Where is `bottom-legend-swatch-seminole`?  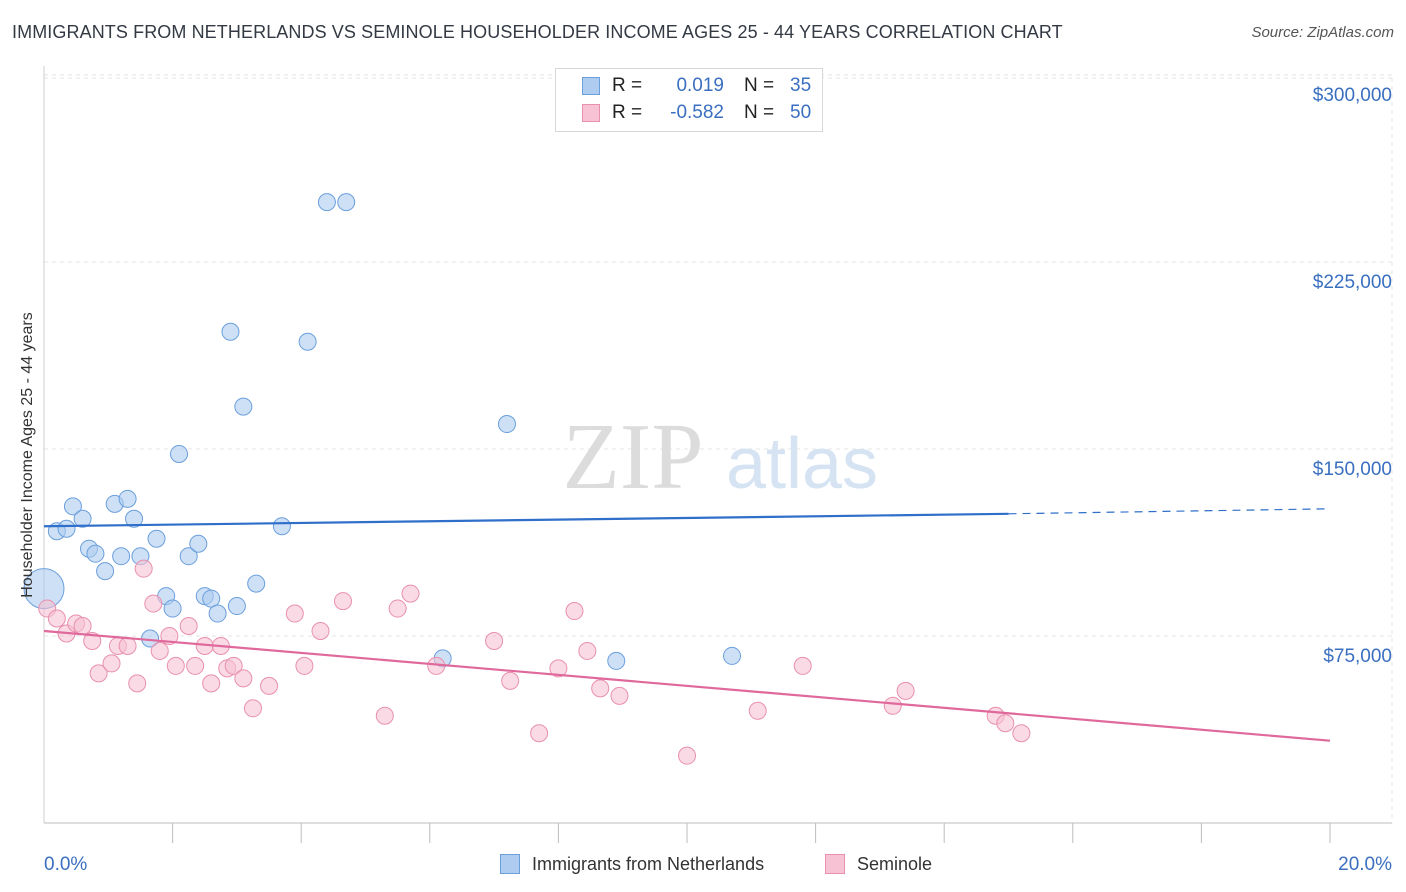 bottom-legend-swatch-seminole is located at coordinates (835, 864).